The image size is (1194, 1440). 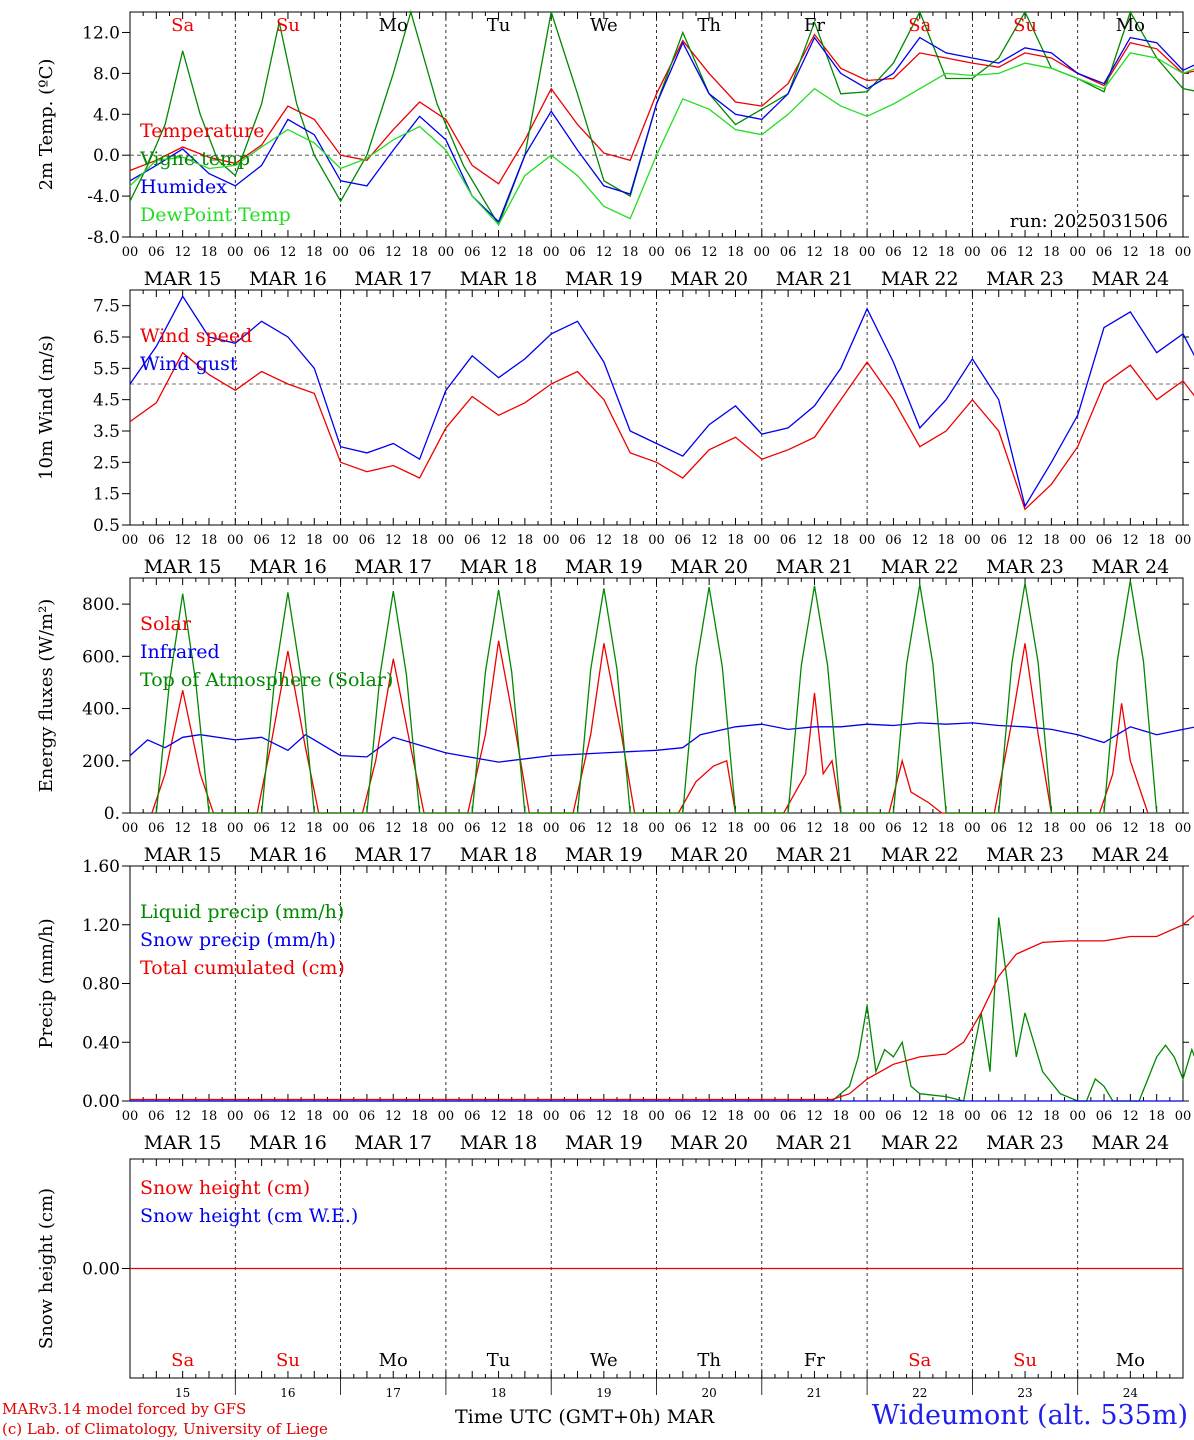 What do you see at coordinates (287, 1393) in the screenshot?
I see `day-number-label: 16` at bounding box center [287, 1393].